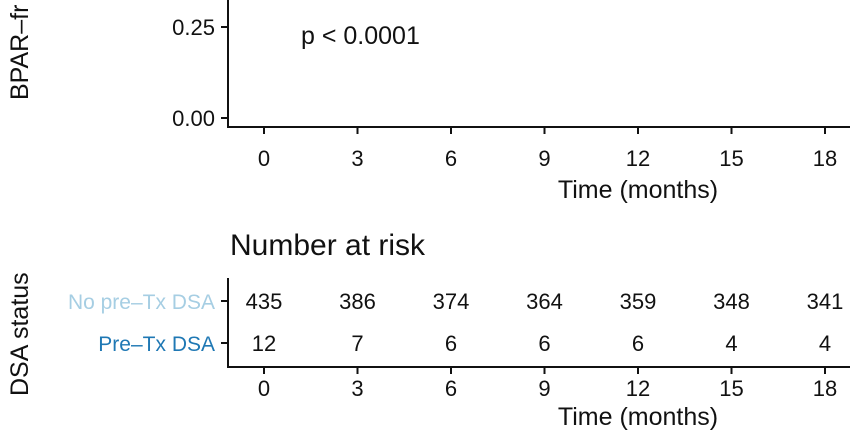 Image resolution: width=850 pixels, height=438 pixels. What do you see at coordinates (451, 301) in the screenshot?
I see `risk-value: 374` at bounding box center [451, 301].